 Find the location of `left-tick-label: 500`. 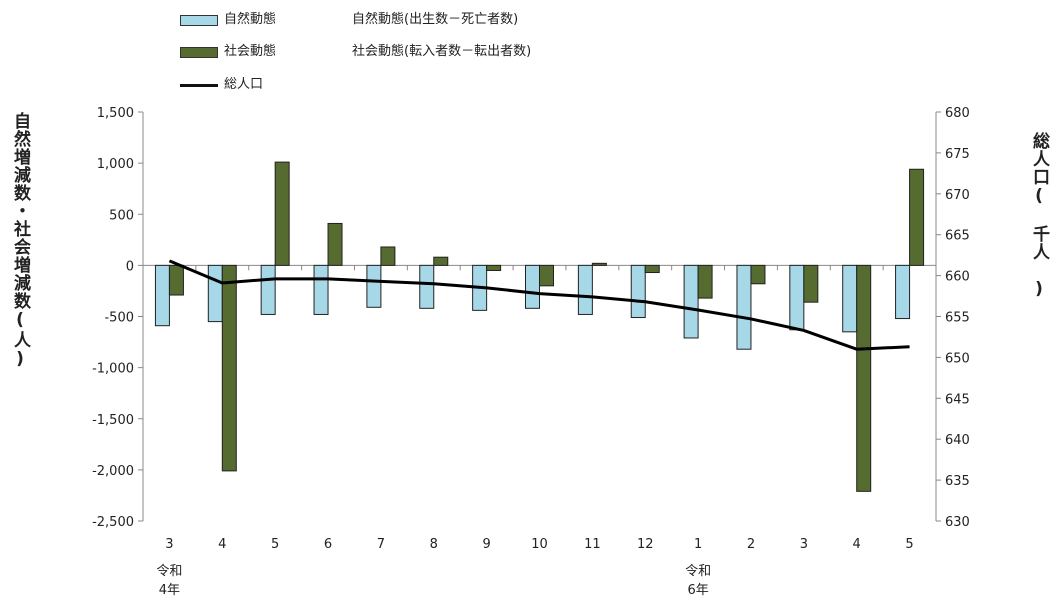

left-tick-label: 500 is located at coordinates (121, 215).